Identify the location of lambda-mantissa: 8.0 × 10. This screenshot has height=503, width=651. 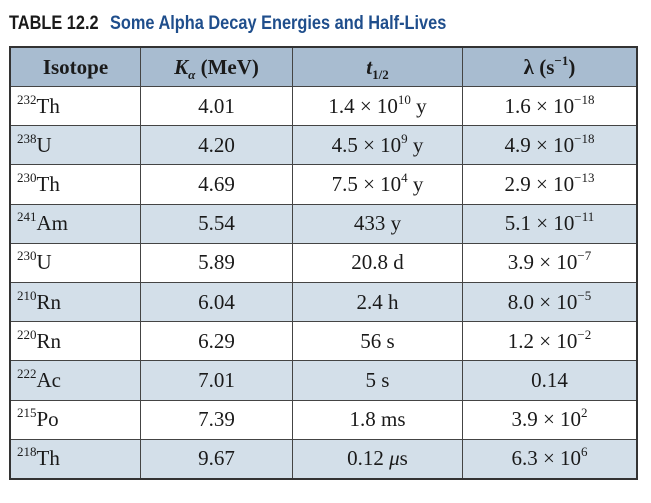
(542, 301).